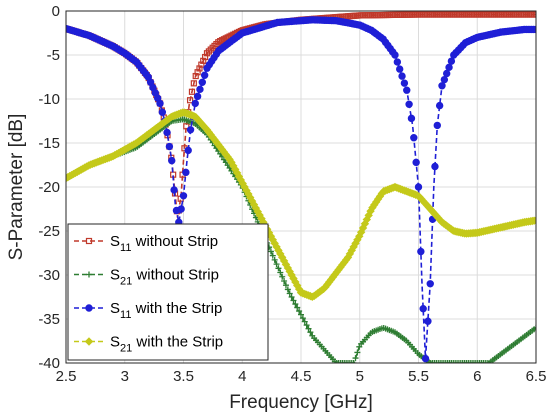 This screenshot has height=417, width=550. I want to click on y-tick-label: -40, so click(49, 363).